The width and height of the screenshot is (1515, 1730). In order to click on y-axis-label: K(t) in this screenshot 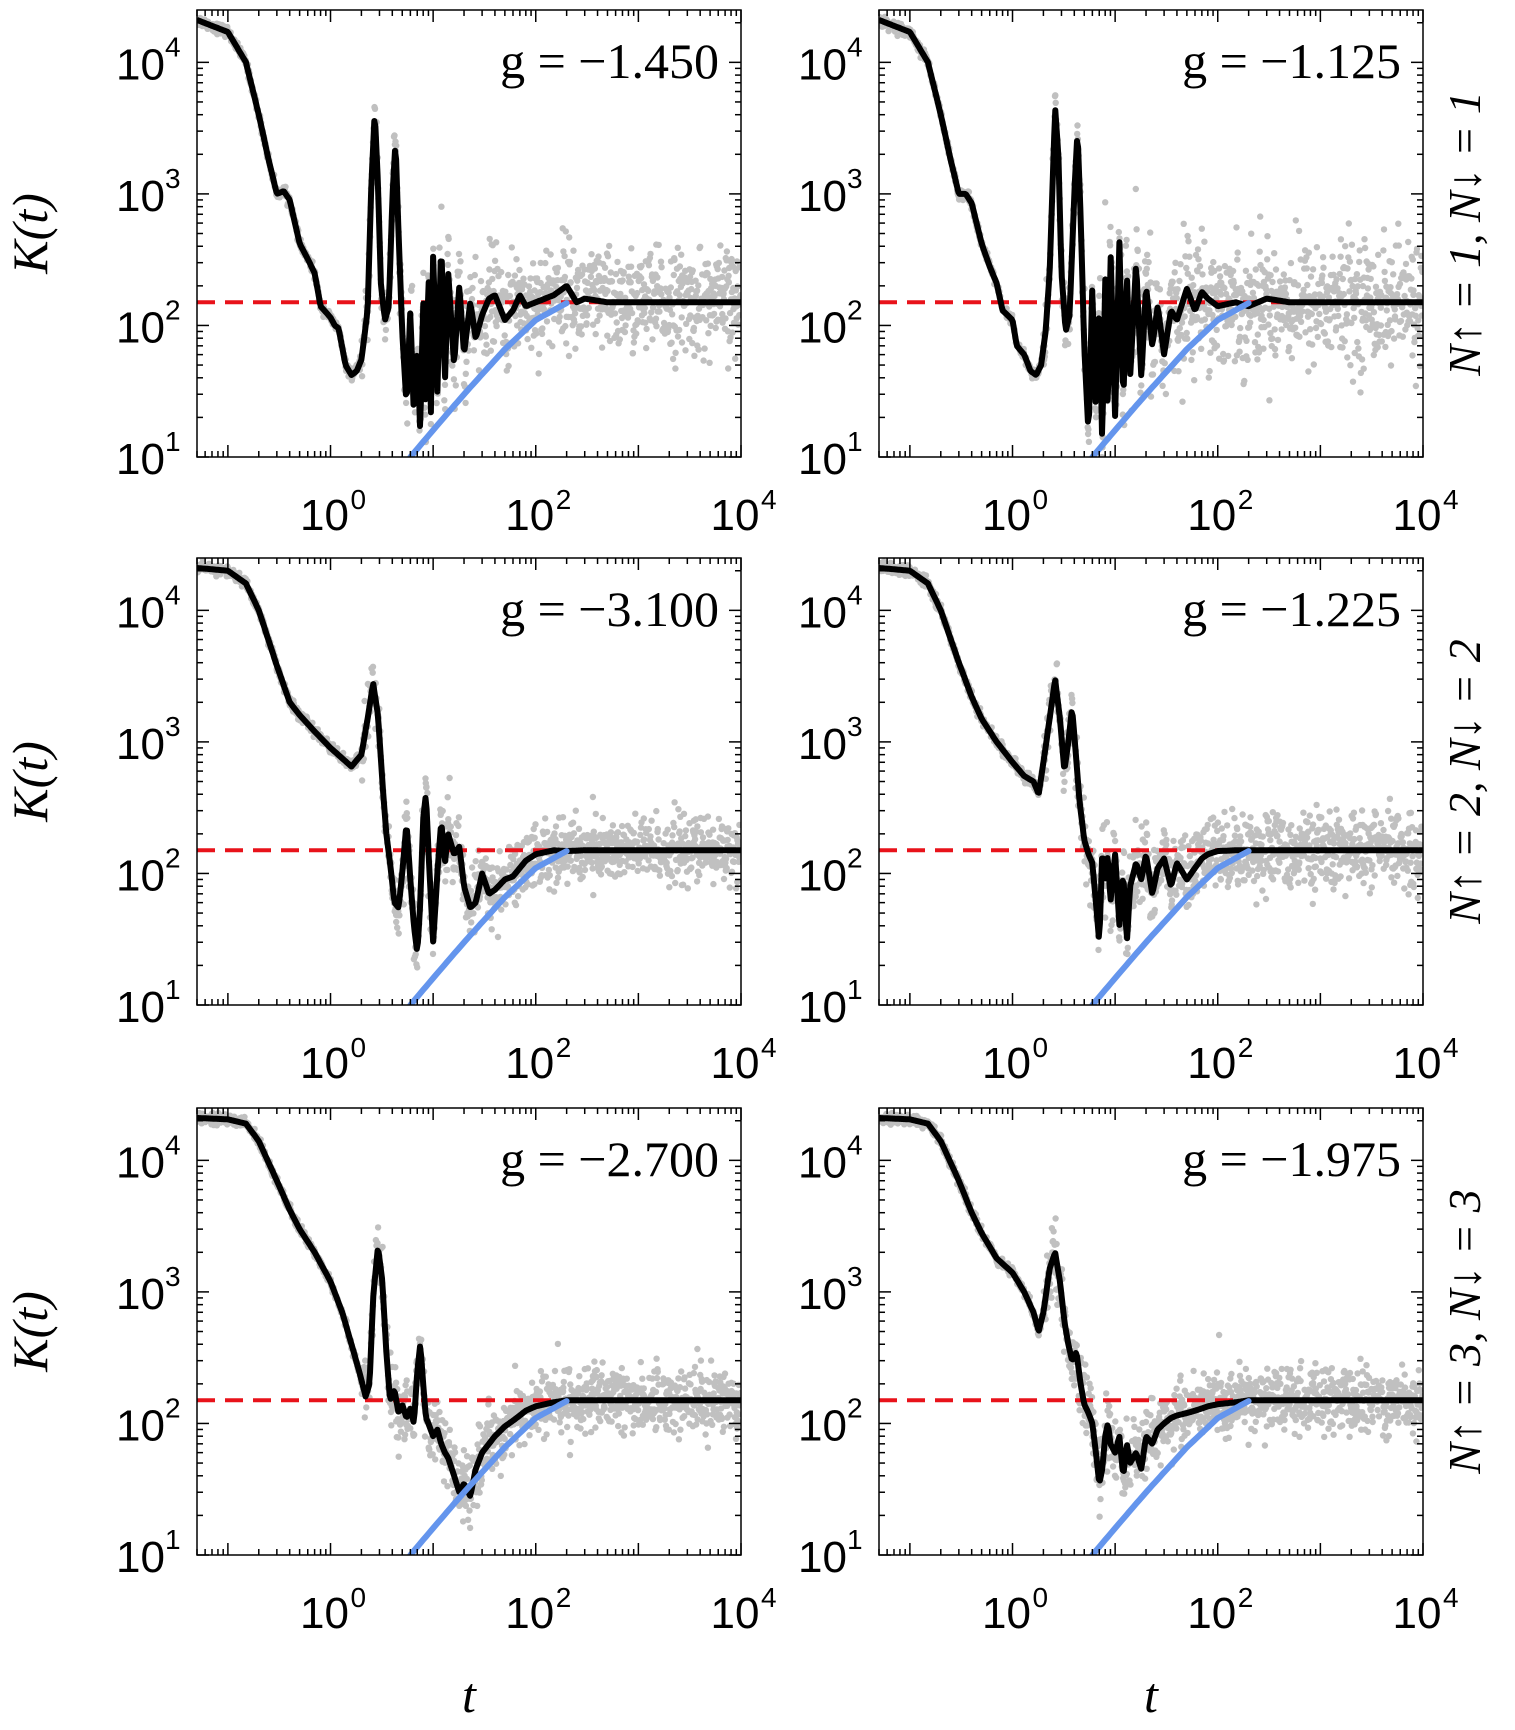, I will do `click(30, 782)`.